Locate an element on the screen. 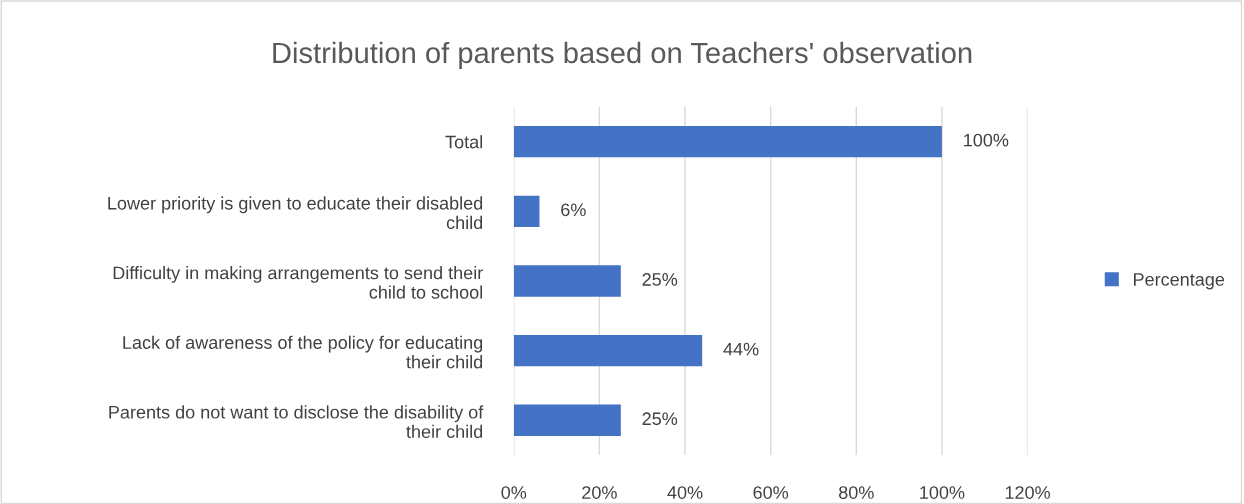  data-label: 6% is located at coordinates (573, 210).